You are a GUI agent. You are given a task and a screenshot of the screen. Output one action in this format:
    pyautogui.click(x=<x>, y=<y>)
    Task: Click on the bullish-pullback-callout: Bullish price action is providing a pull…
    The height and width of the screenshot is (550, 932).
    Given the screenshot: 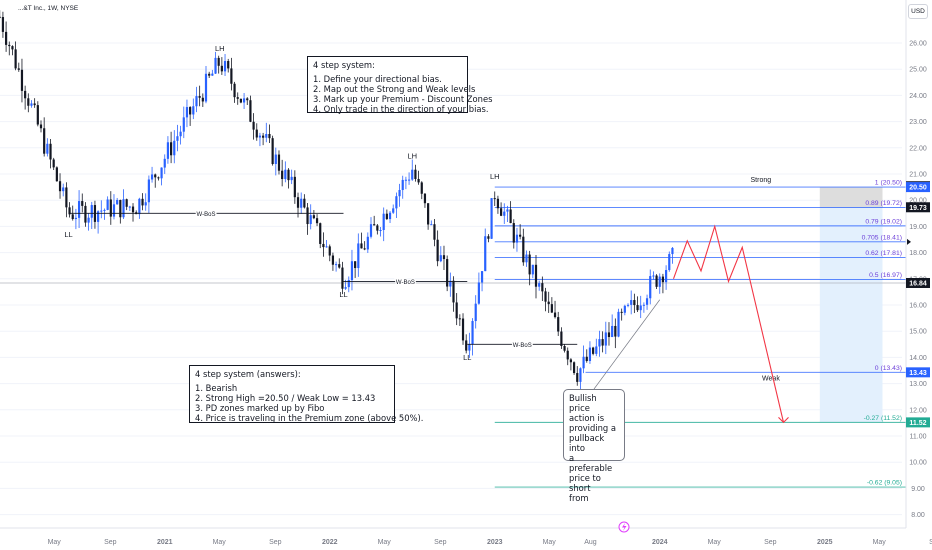 What is the action you would take?
    pyautogui.click(x=594, y=446)
    